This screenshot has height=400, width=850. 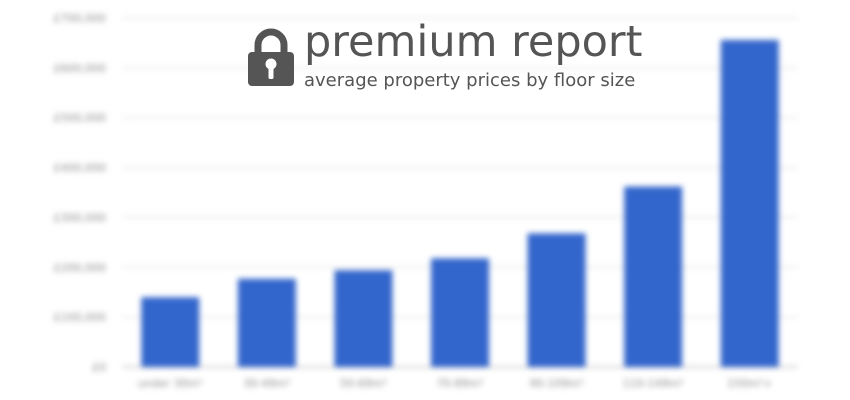 What do you see at coordinates (749, 383) in the screenshot?
I see `x-tick-label: 150m²+` at bounding box center [749, 383].